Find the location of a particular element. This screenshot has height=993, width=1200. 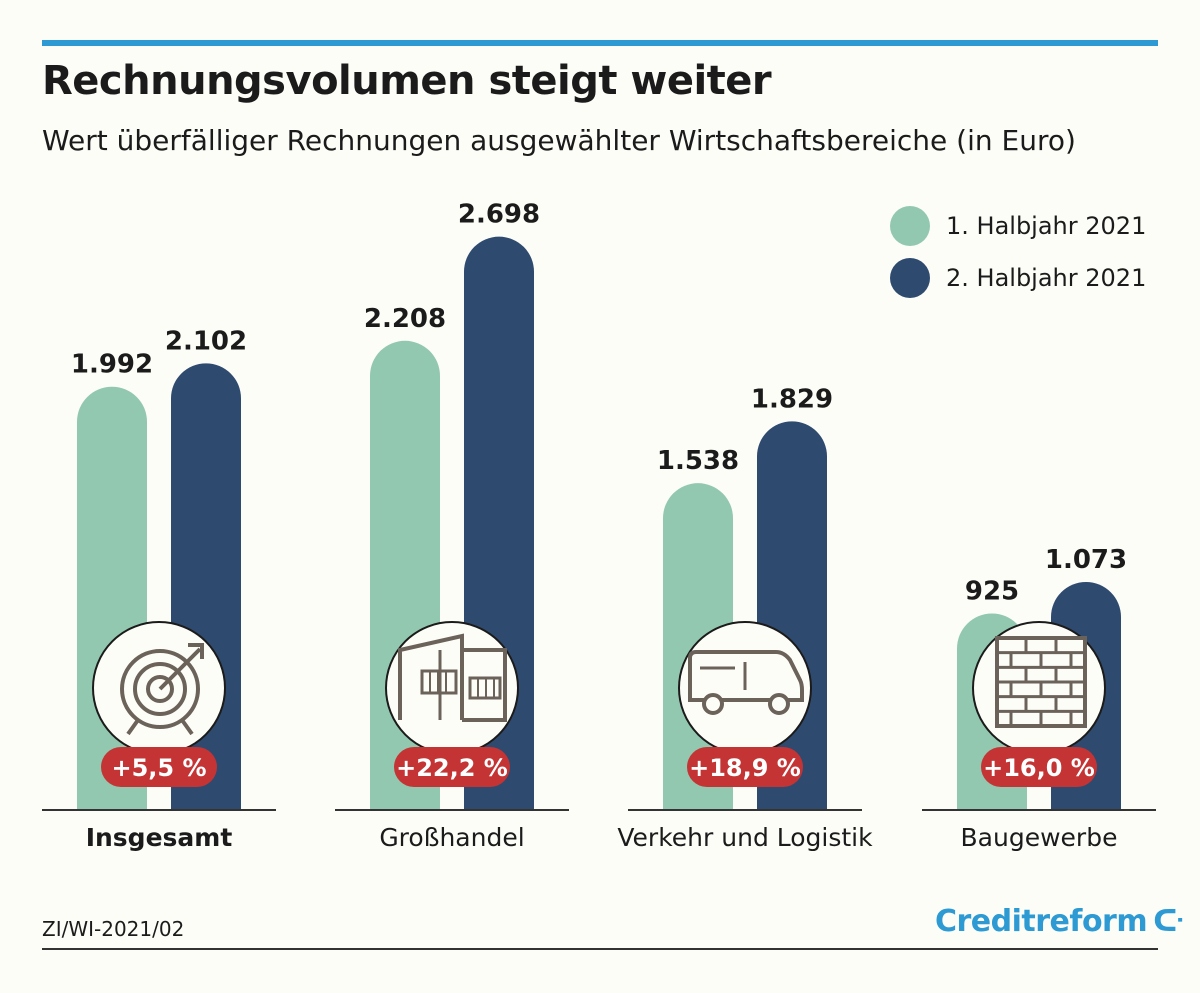

bottom-rule is located at coordinates (600, 949).